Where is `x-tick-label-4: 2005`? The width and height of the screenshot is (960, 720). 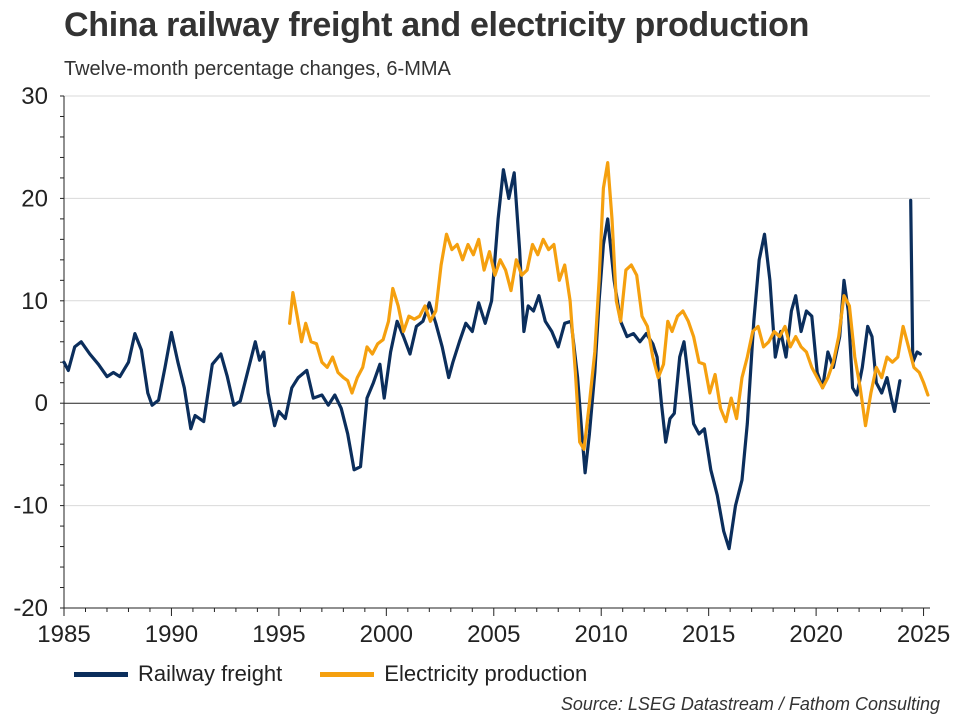 x-tick-label-4: 2005 is located at coordinates (493, 634).